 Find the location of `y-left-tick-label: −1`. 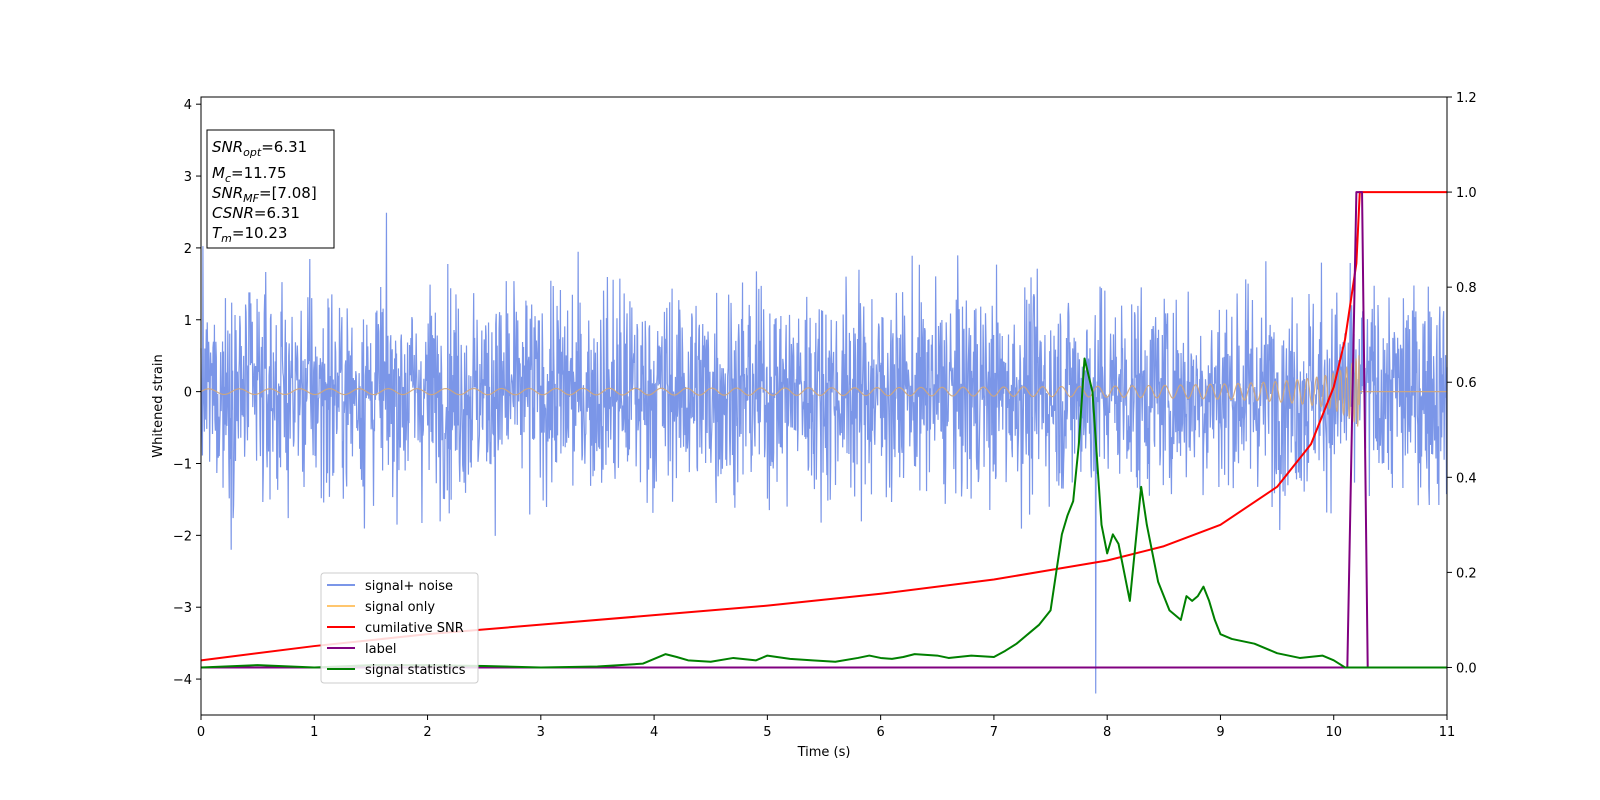

y-left-tick-label: −1 is located at coordinates (182, 464).